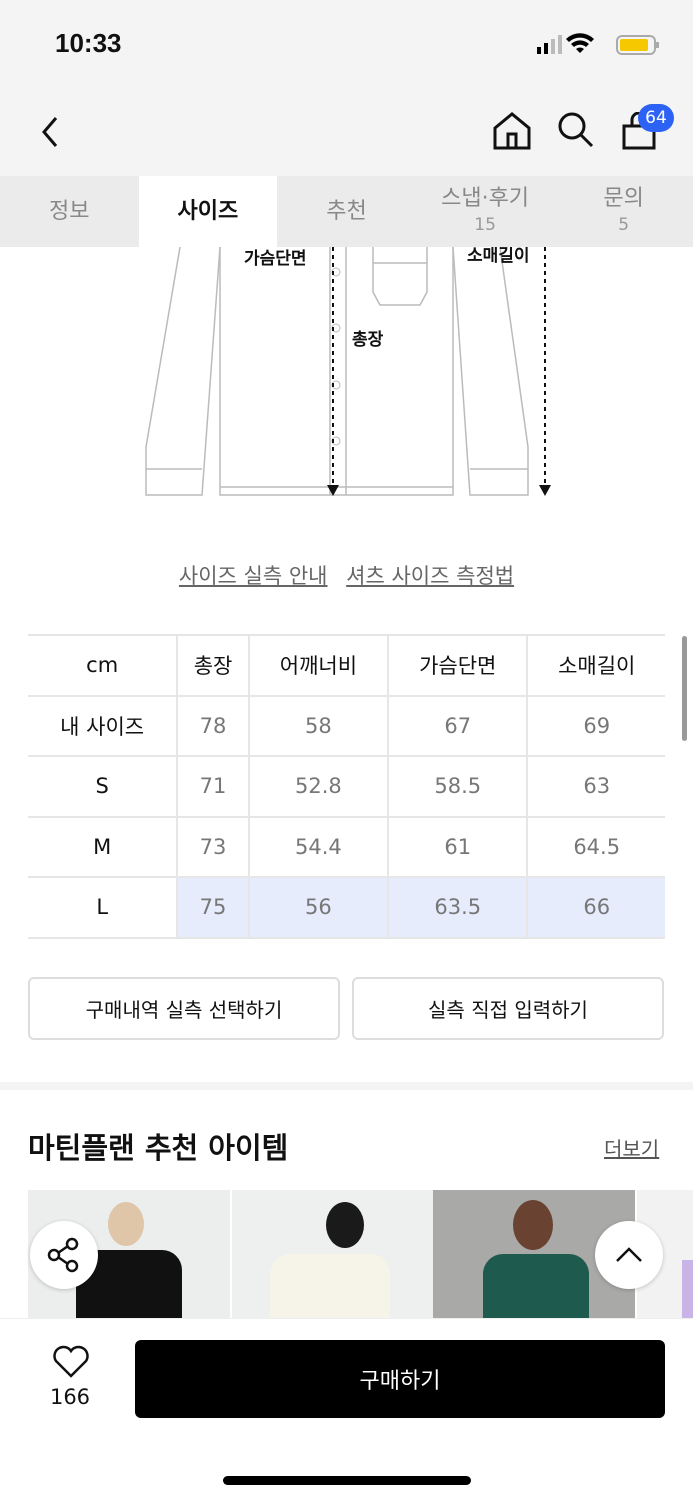  Describe the element at coordinates (458, 665) in the screenshot. I see `table-header: 가슴단면` at that location.